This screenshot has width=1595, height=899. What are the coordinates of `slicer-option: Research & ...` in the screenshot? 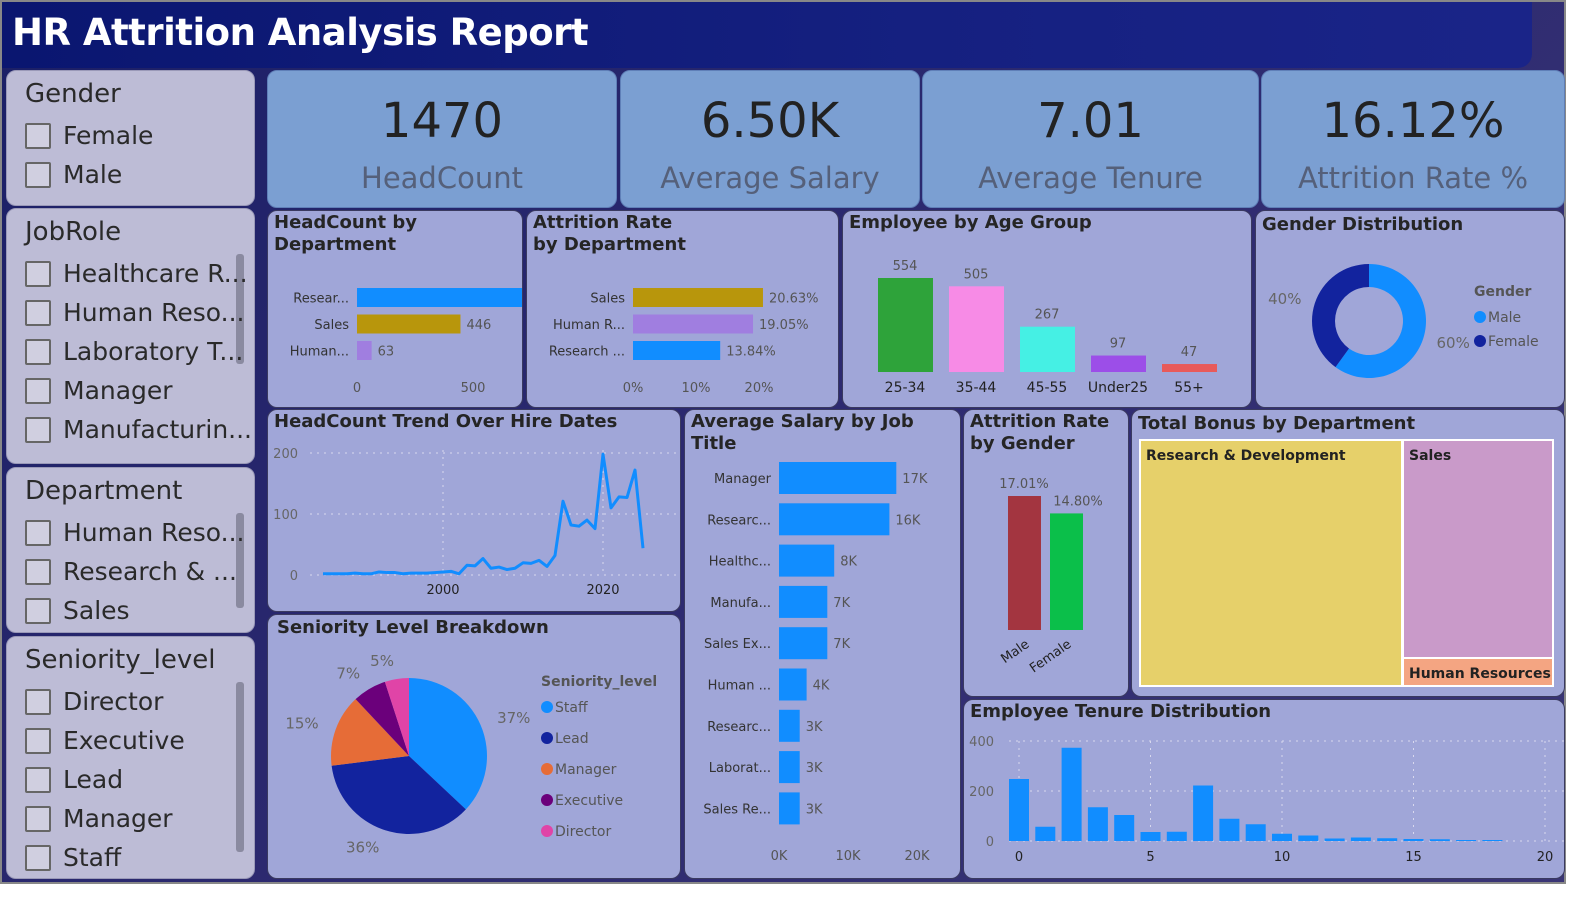 It's located at (131, 571).